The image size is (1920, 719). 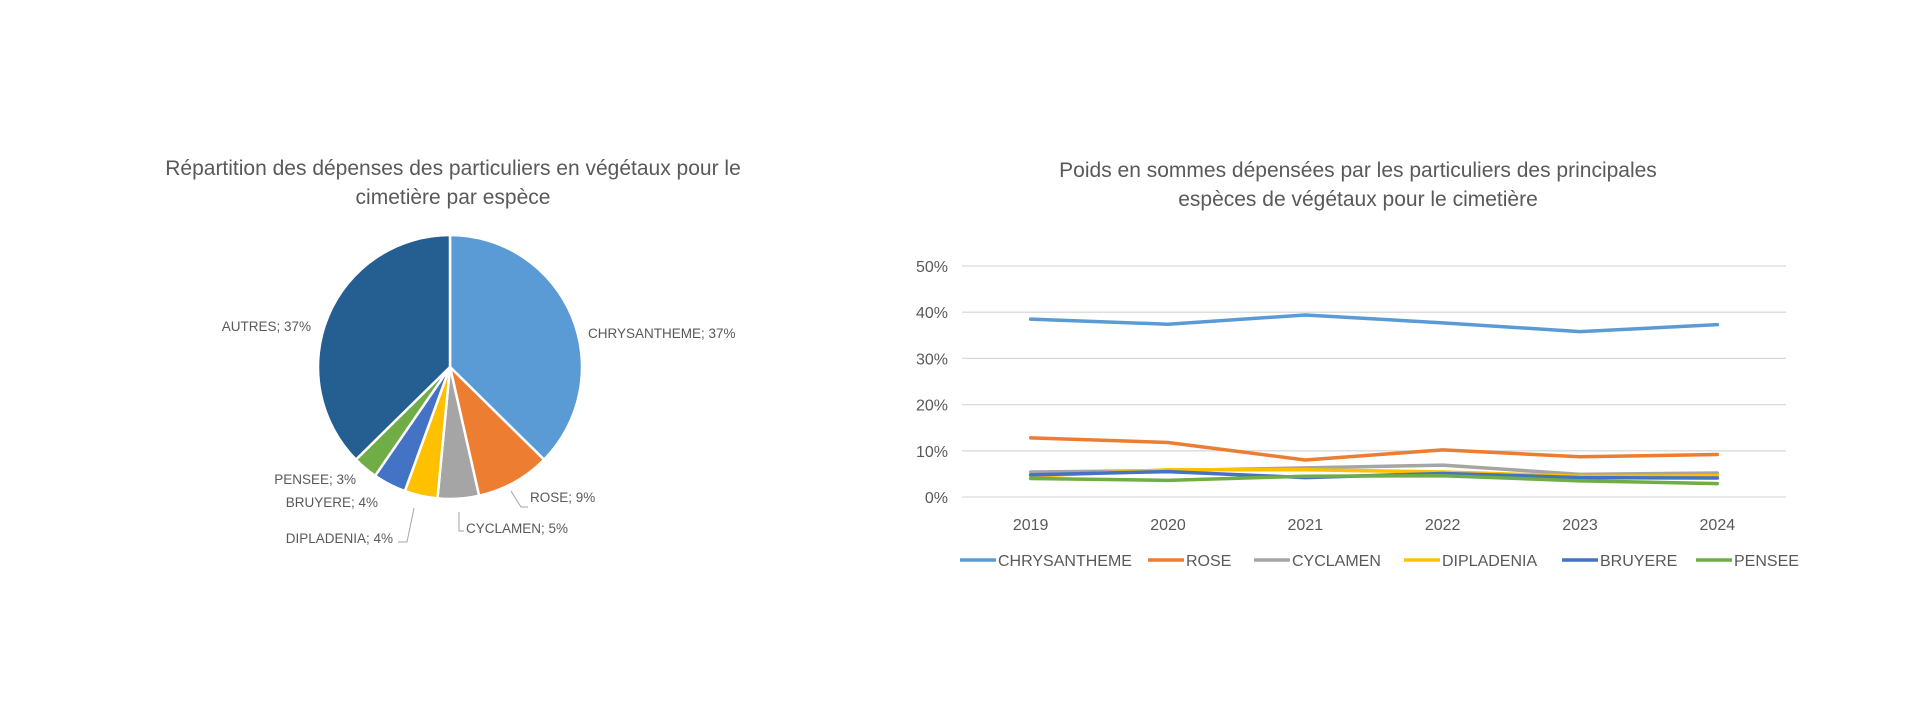 I want to click on x-tick-label: 2020, so click(x=1168, y=525).